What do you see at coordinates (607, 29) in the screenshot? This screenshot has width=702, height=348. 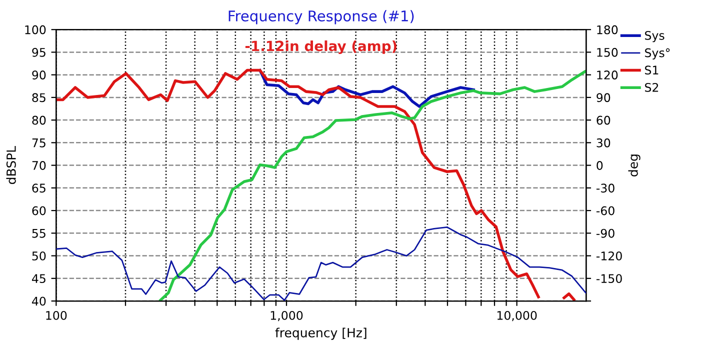 I see `y2-tick-label: 180` at bounding box center [607, 29].